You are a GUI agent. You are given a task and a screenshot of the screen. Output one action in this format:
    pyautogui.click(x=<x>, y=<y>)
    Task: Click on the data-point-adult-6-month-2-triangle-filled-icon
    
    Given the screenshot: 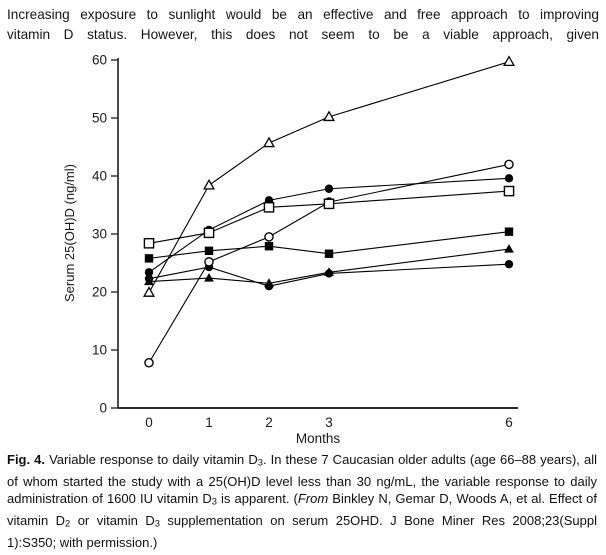 What is the action you would take?
    pyautogui.click(x=269, y=282)
    